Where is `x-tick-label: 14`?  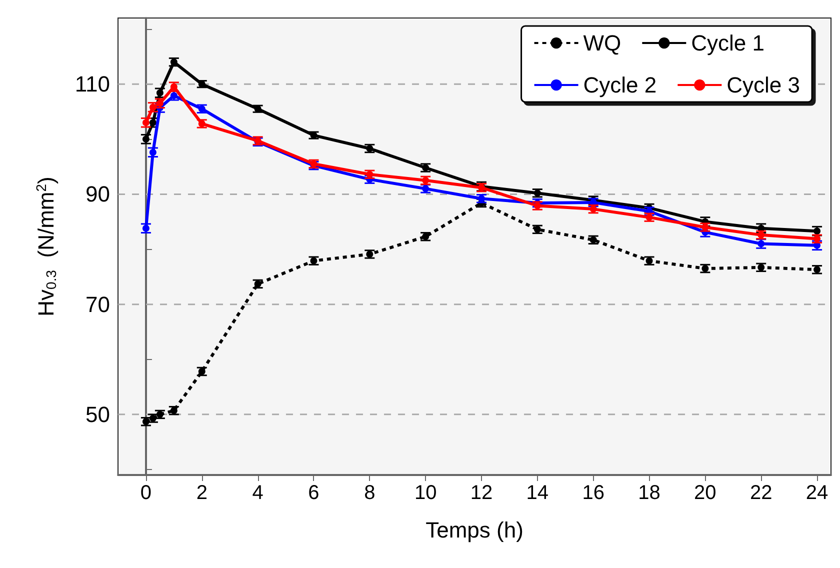
x-tick-label: 14 is located at coordinates (537, 493).